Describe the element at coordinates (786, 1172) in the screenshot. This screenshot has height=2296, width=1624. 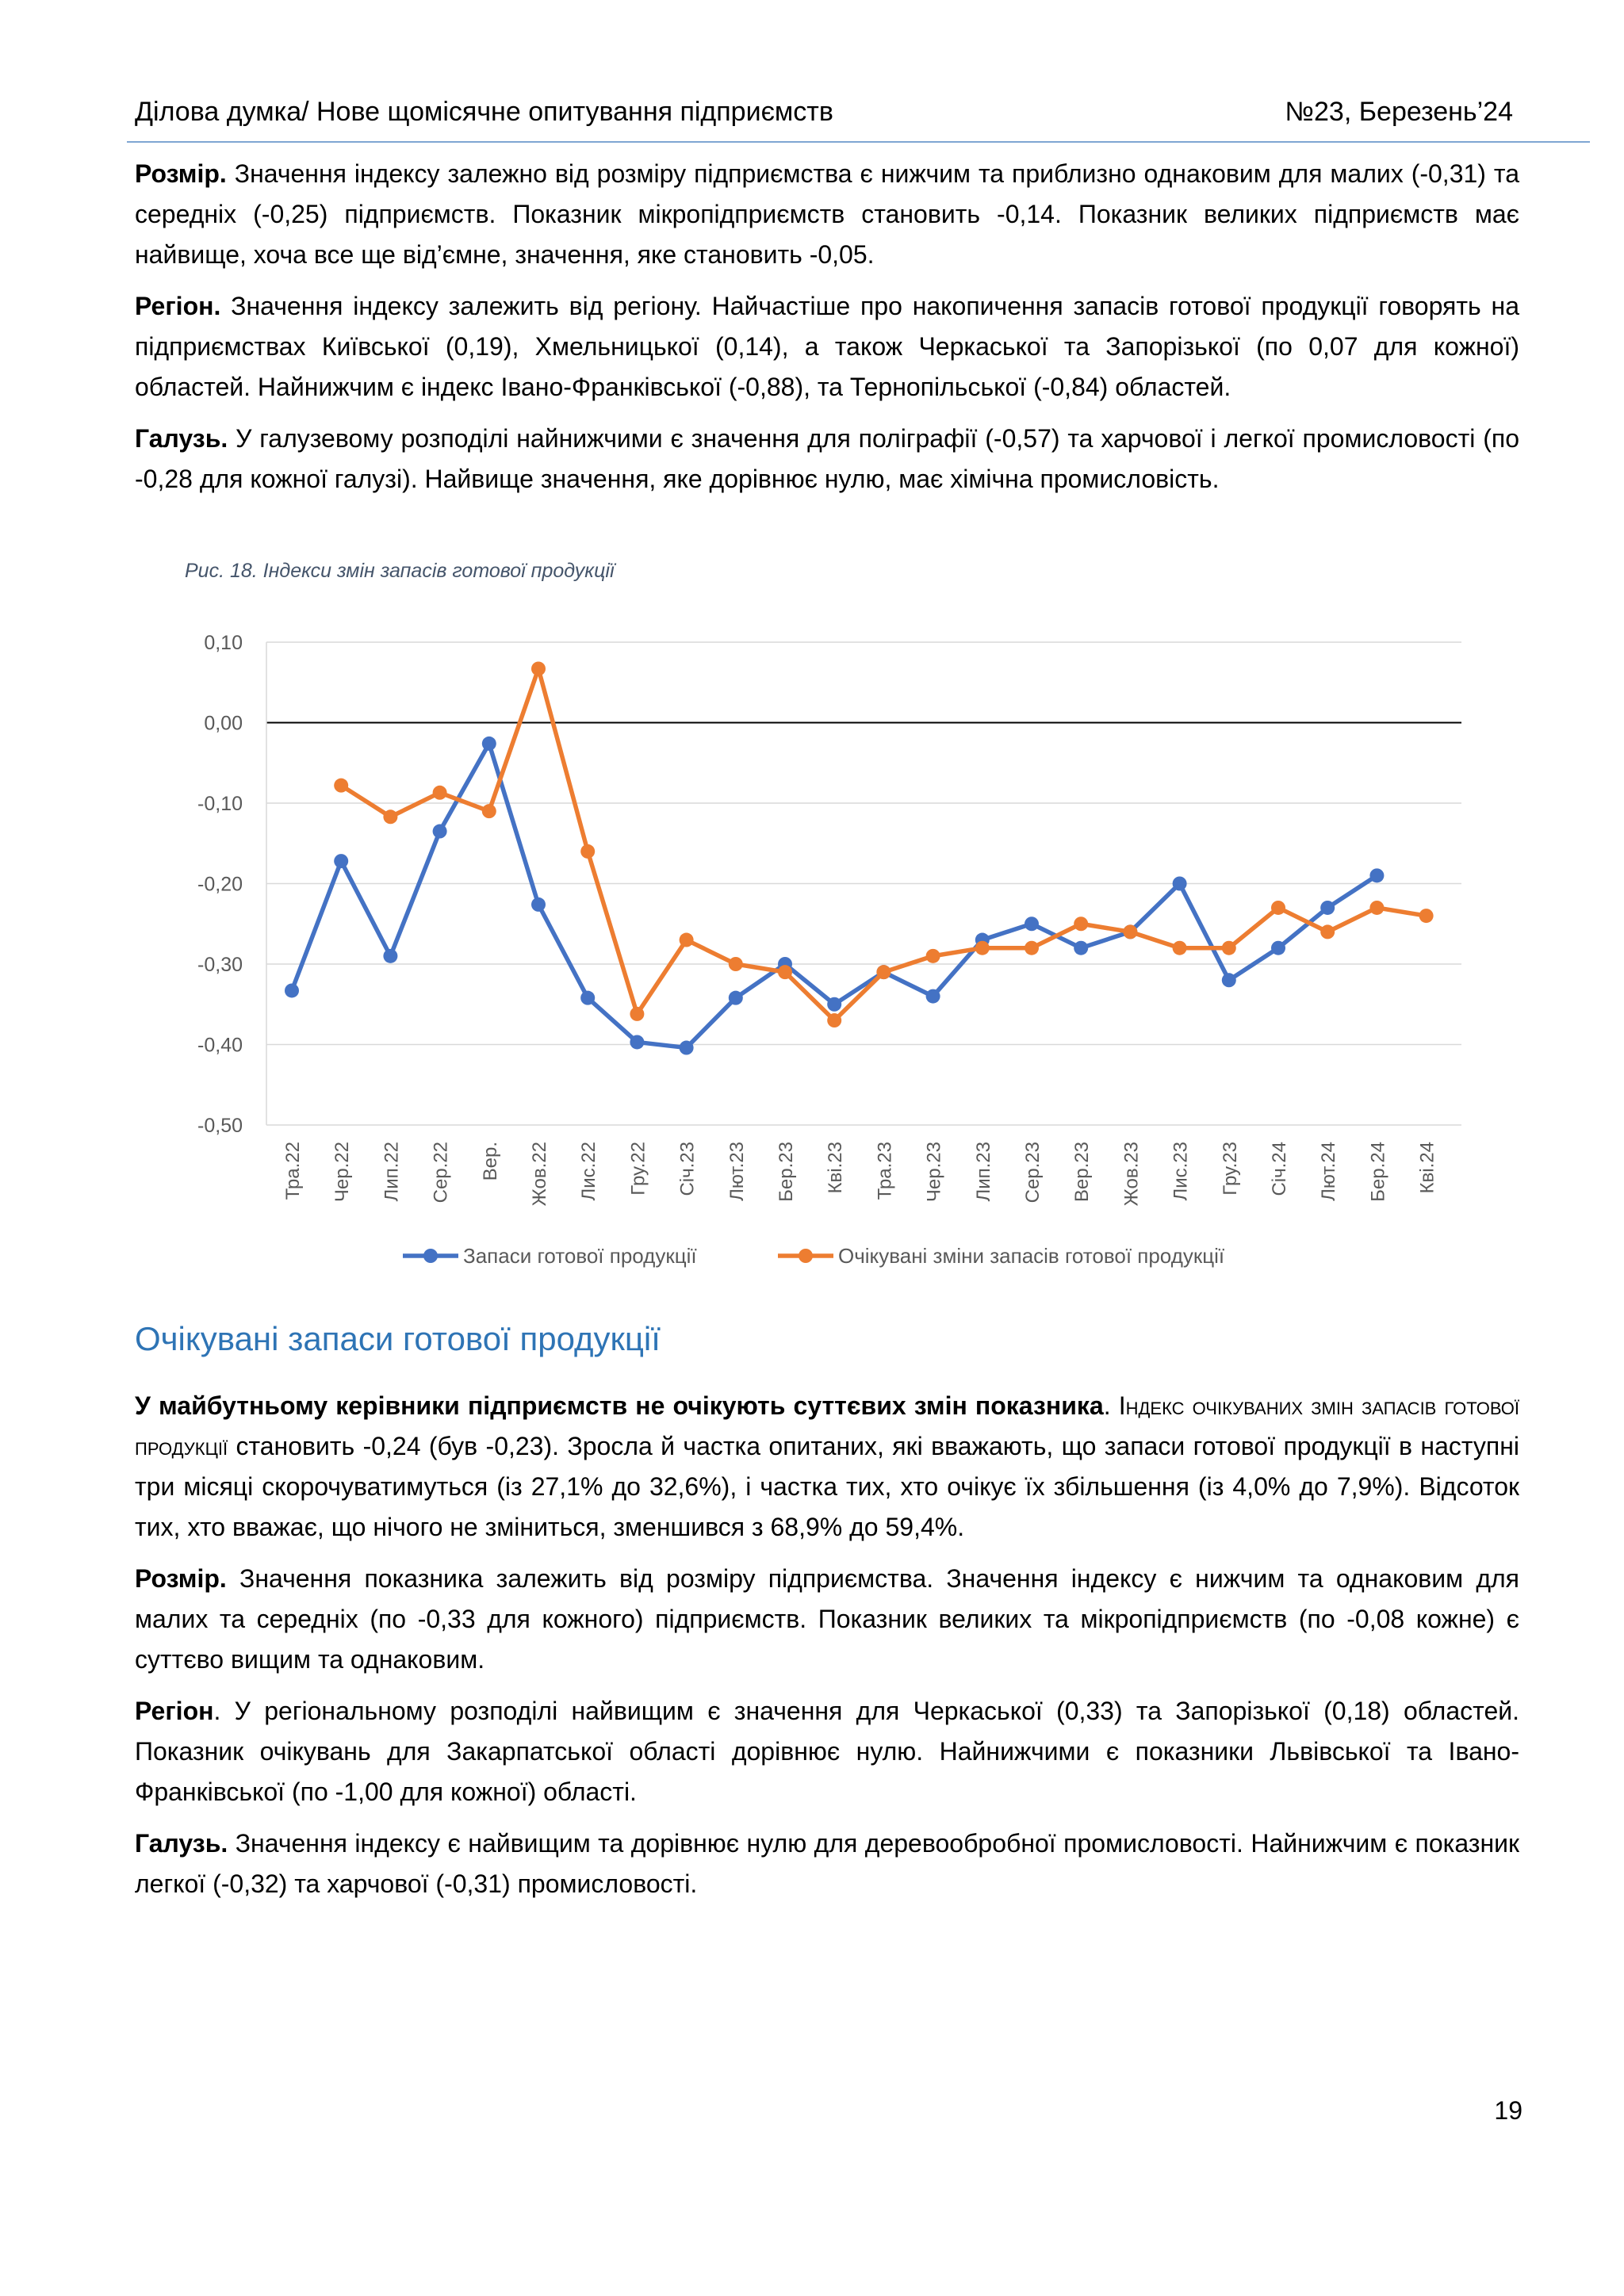
I see `x-tick-label: Бер.23` at that location.